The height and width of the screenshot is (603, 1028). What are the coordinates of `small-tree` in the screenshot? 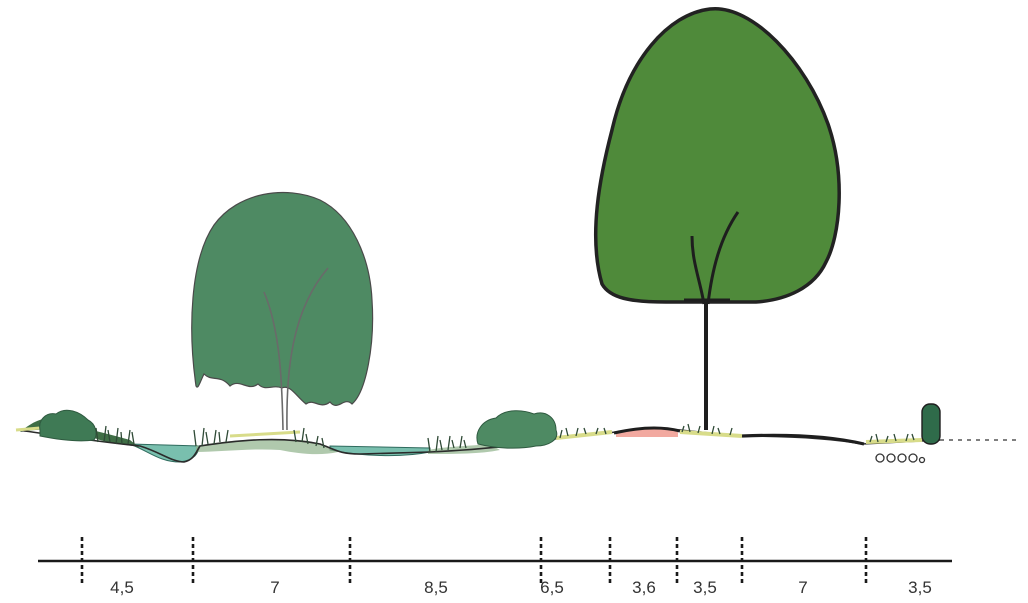 It's located at (282, 311).